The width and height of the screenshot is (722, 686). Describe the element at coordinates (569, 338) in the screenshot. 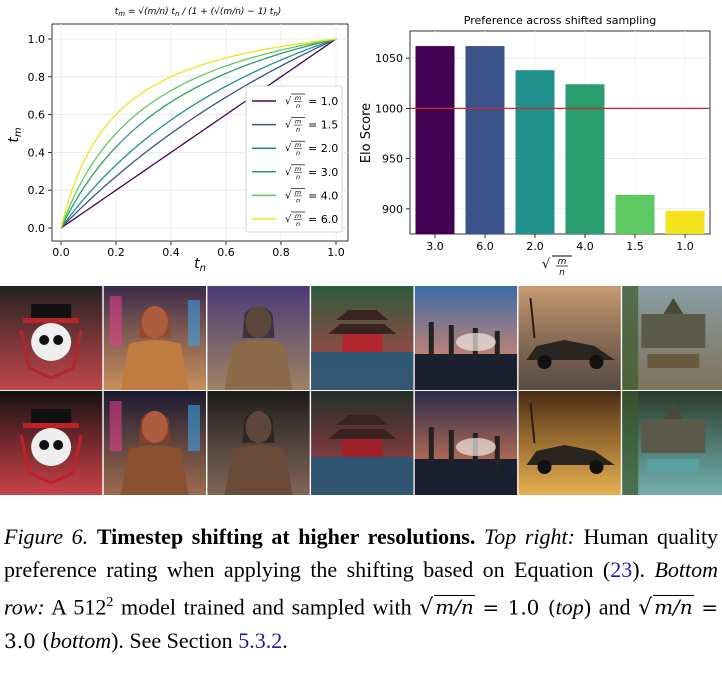

I see `image-tile-top-car-desert` at that location.